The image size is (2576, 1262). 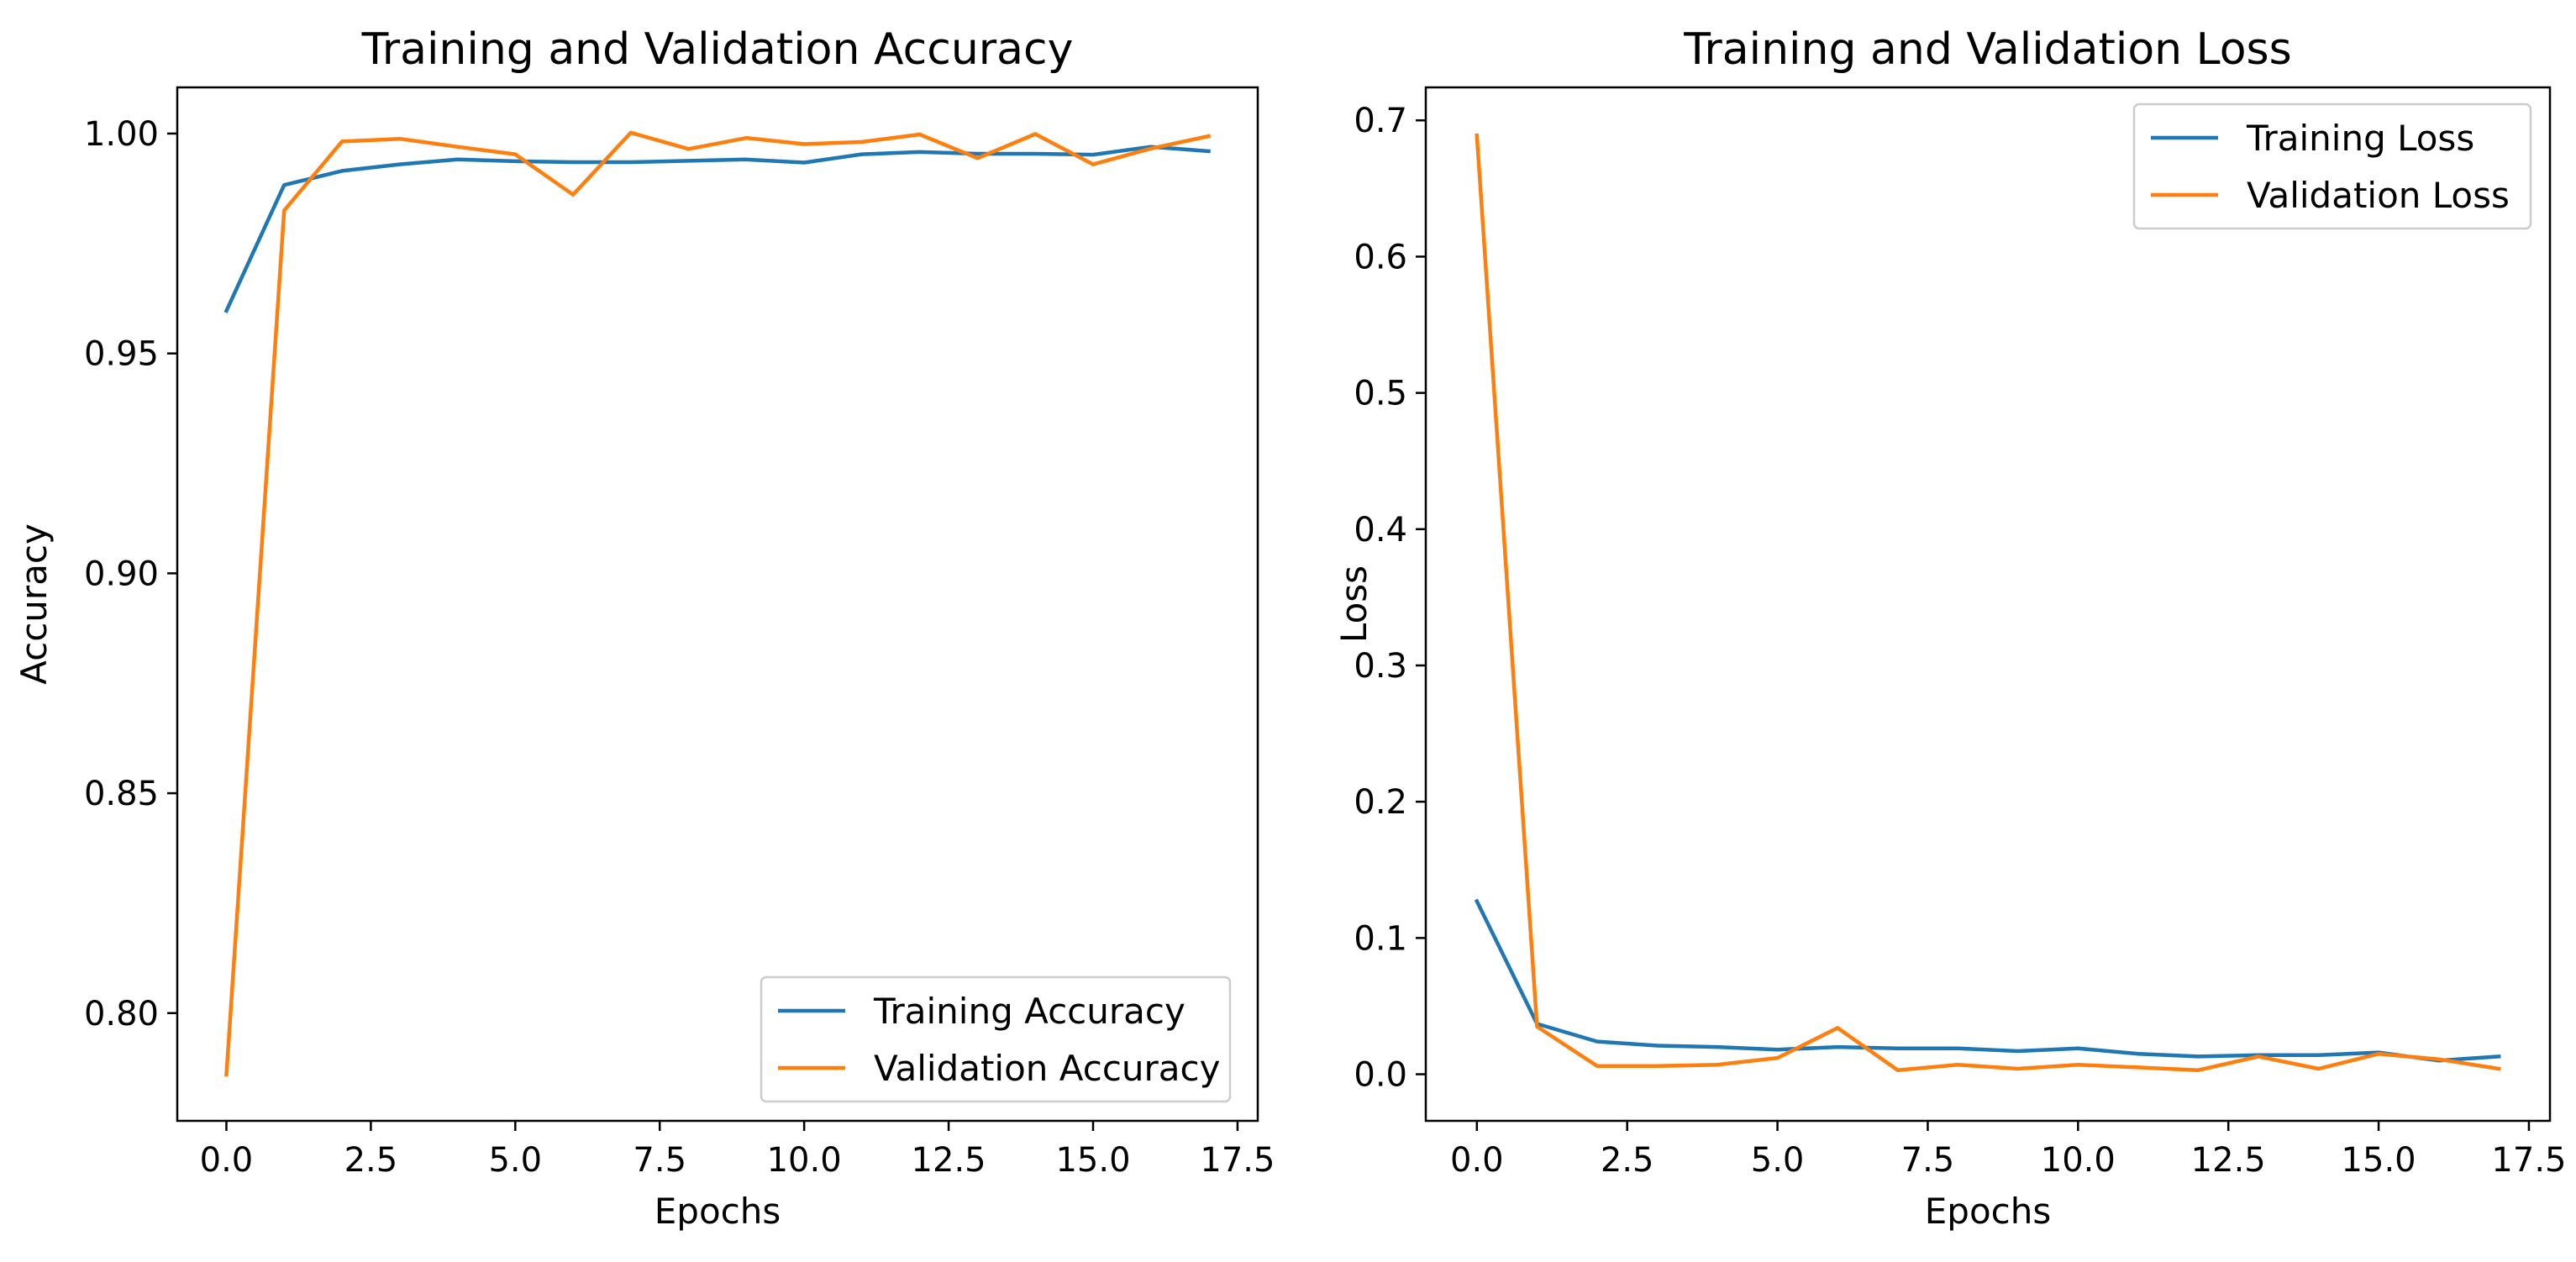 What do you see at coordinates (1237, 1160) in the screenshot?
I see `accuracy-x-tick-label: 17.5` at bounding box center [1237, 1160].